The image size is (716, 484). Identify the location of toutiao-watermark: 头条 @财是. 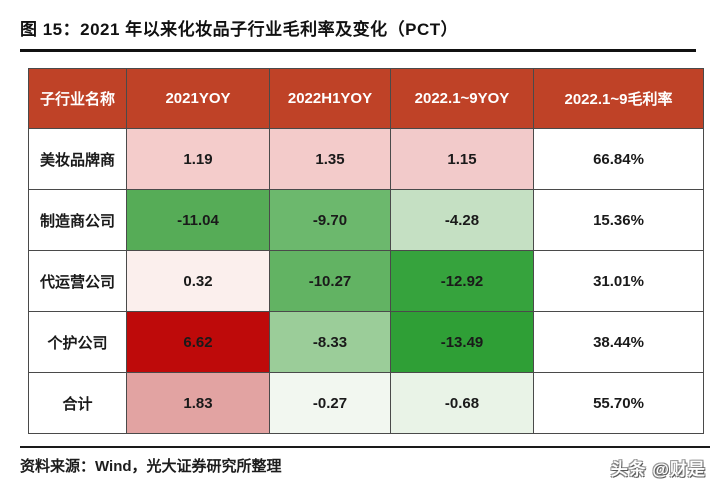
(658, 469).